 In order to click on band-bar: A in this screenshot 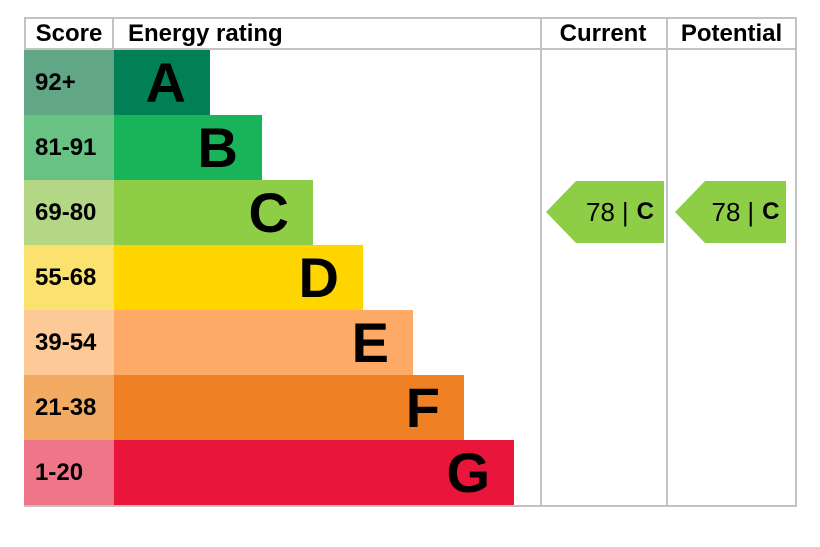, I will do `click(162, 82)`.